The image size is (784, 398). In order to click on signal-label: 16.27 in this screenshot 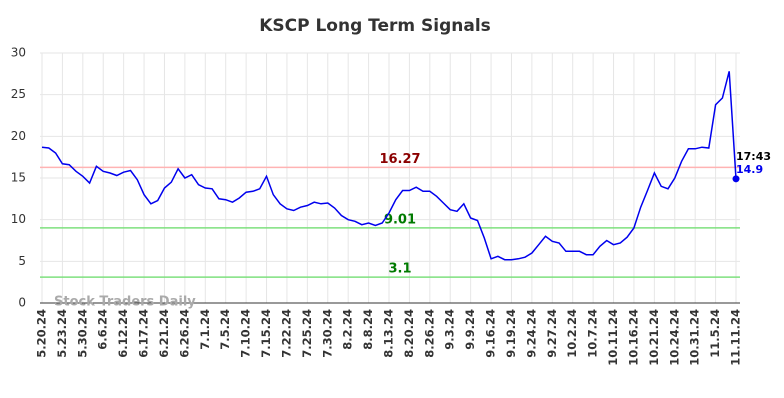, I will do `click(399, 159)`.